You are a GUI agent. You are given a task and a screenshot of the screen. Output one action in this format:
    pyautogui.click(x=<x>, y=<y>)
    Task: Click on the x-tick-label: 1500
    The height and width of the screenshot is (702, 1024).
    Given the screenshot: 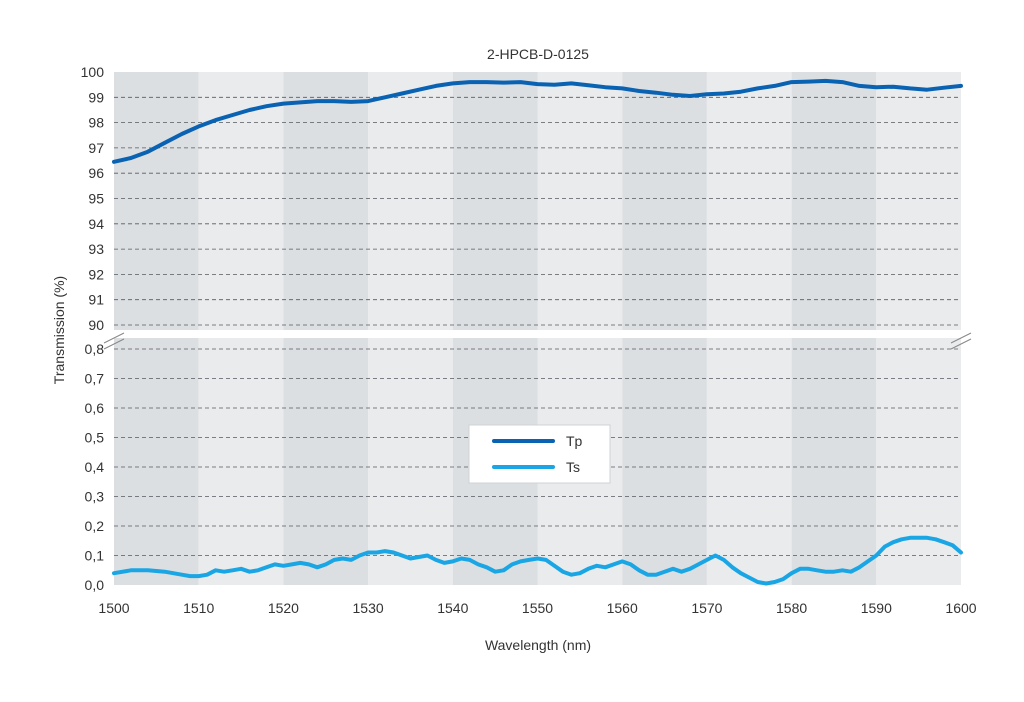 What is the action you would take?
    pyautogui.click(x=113, y=608)
    